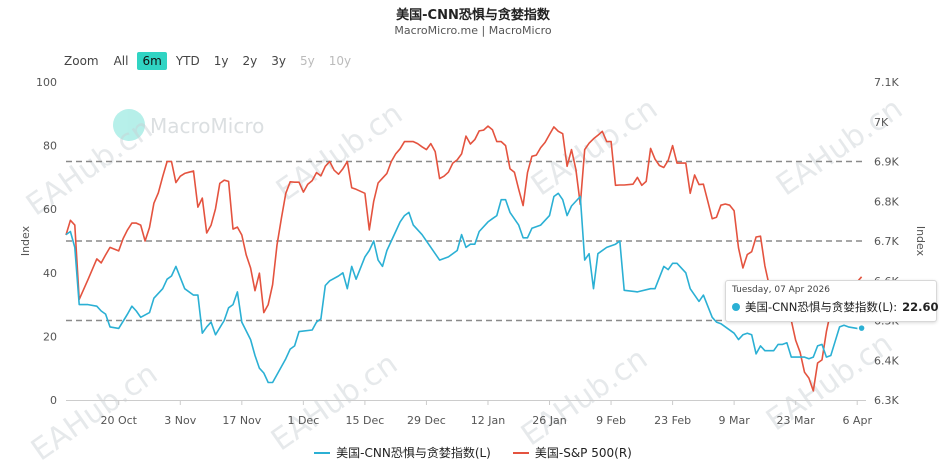 The width and height of the screenshot is (946, 465). I want to click on series-points, so click(861, 328).